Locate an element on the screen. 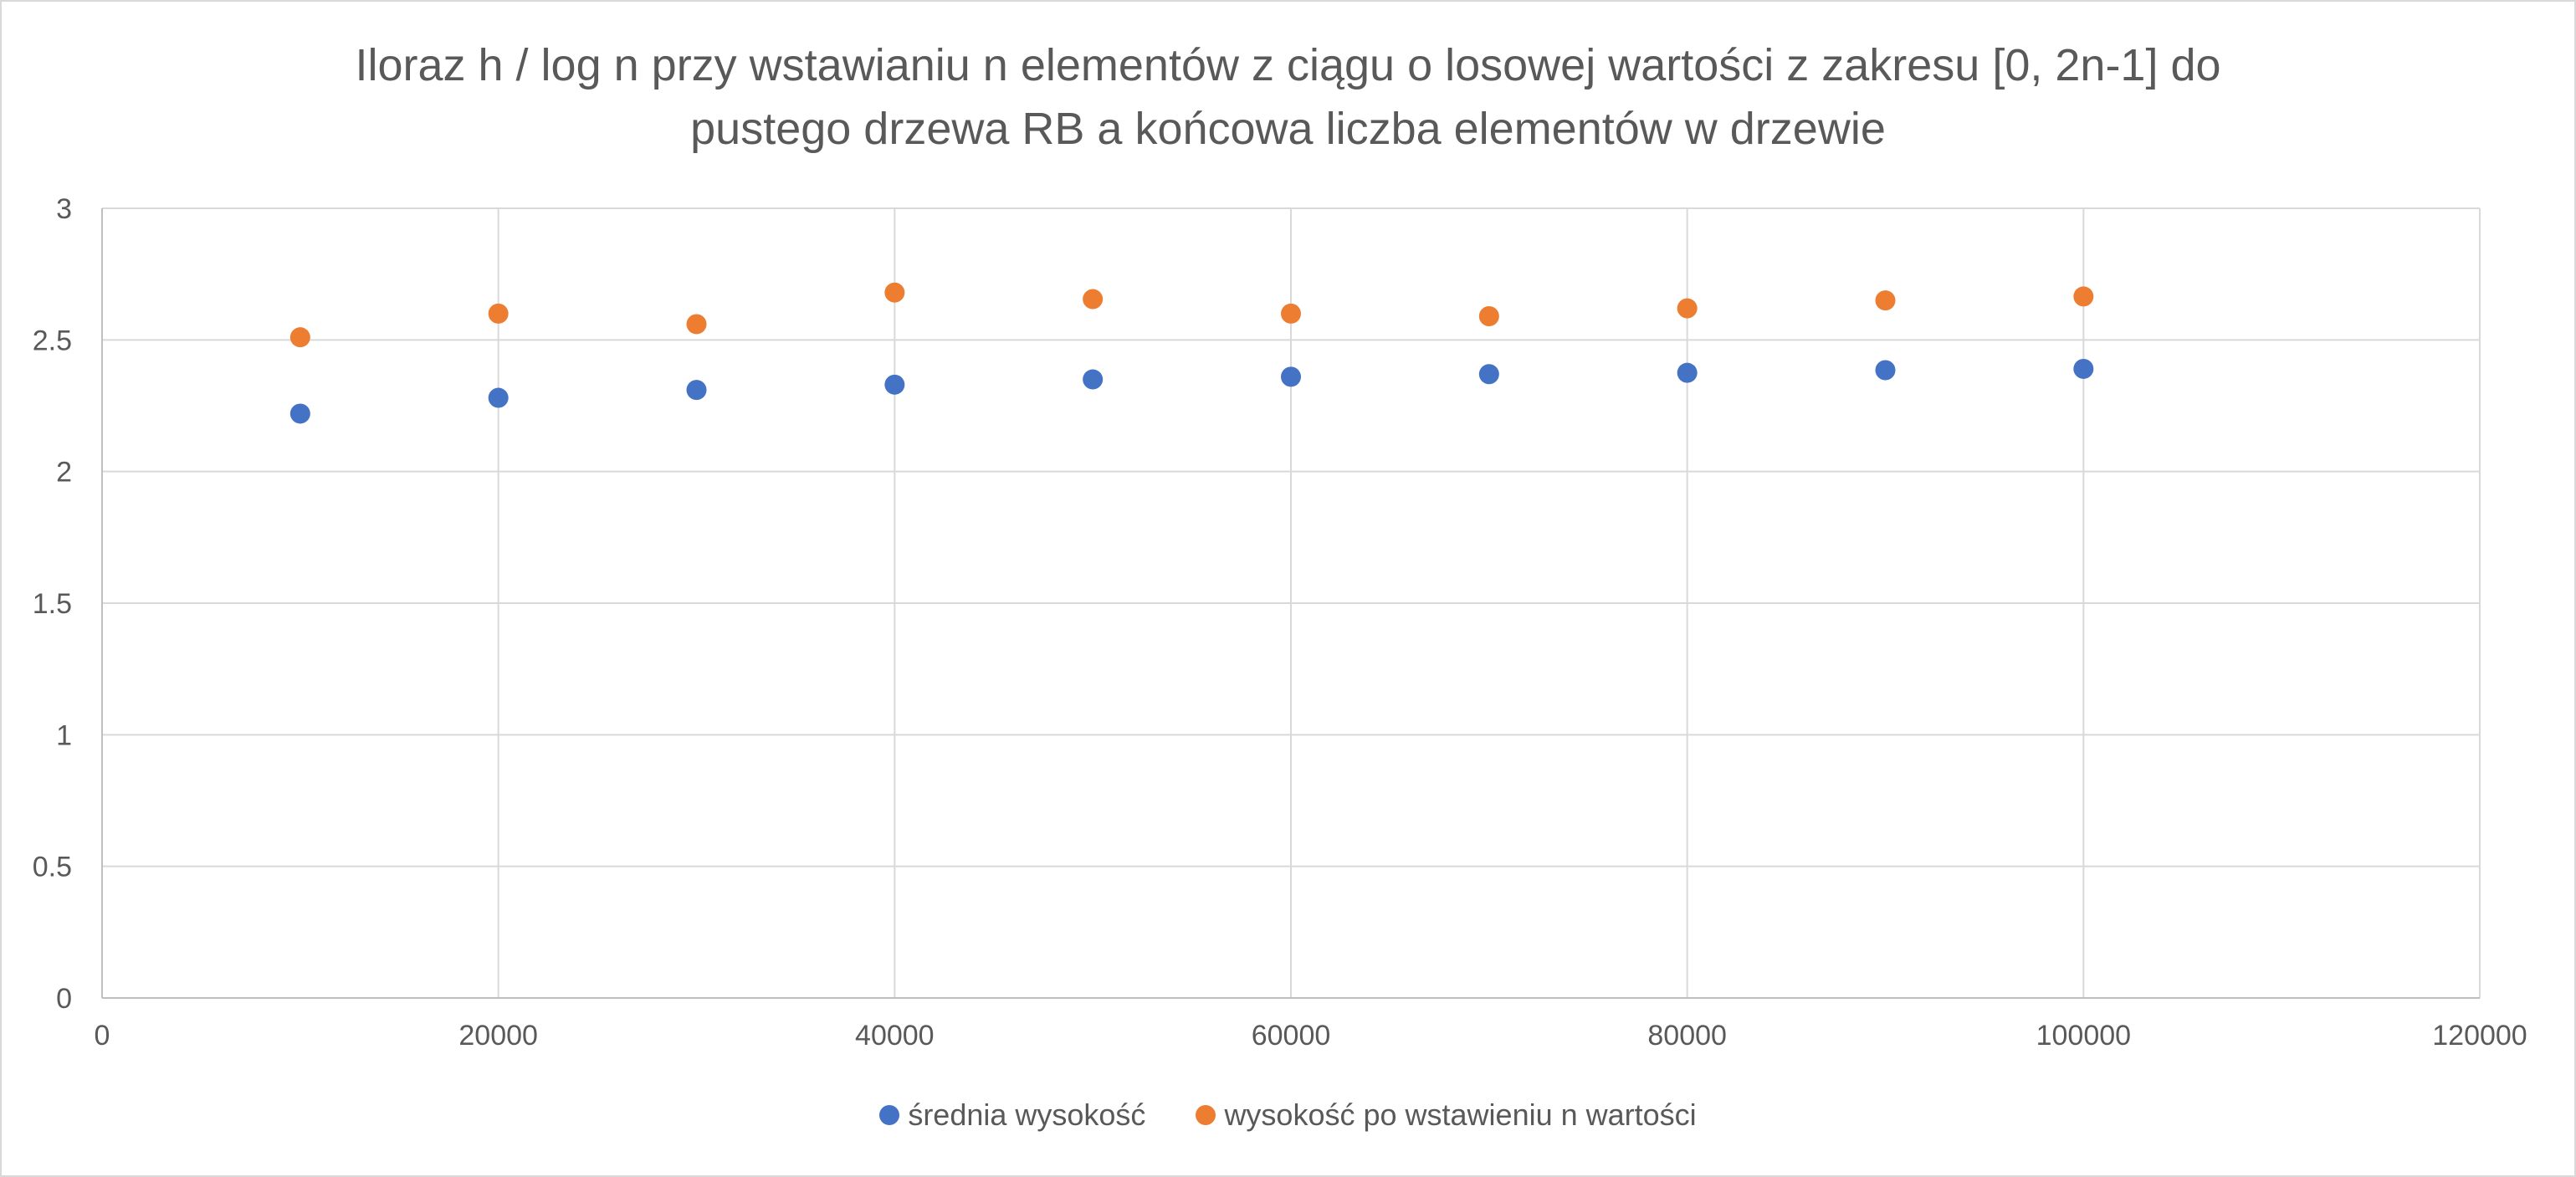 Image resolution: width=2576 pixels, height=1177 pixels. x-tick-label: 60000 is located at coordinates (1291, 1036).